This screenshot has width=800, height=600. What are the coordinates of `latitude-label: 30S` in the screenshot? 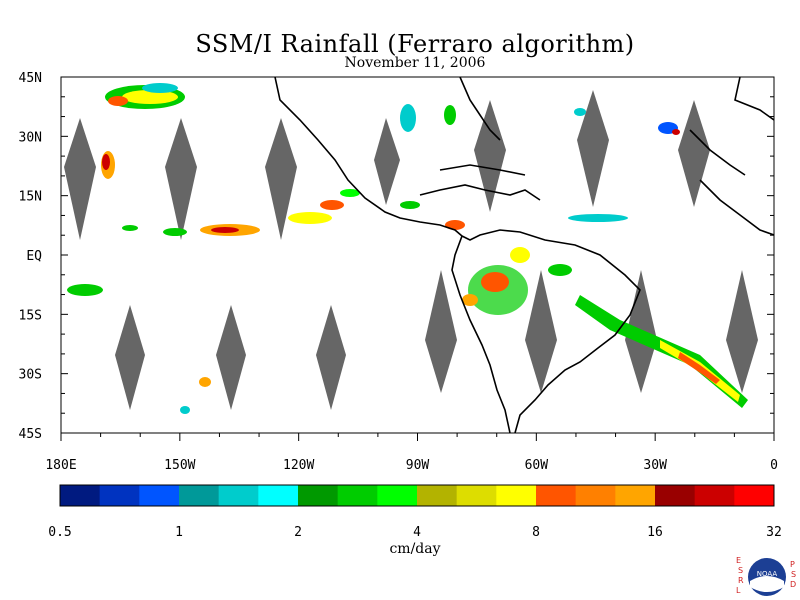 It's located at (30, 375).